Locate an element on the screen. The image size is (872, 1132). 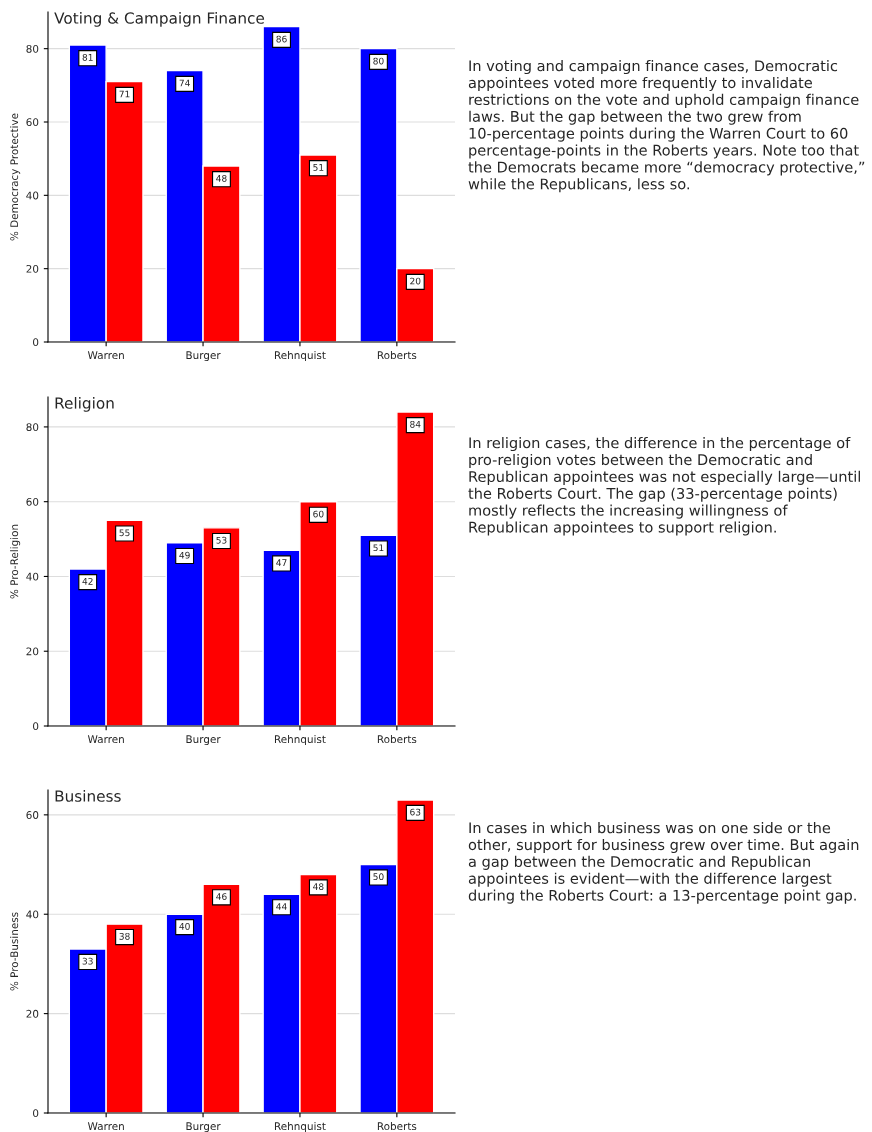
text: In religion cases, the difference in the percentage of pro-religion votes between the Democratic and Republican appointees was not especially large—until the Roberts Court. The gap (33-percentage points) mostly reflects the increasing willingness of Republican appointees to support religion. is located at coordinates (664, 486).